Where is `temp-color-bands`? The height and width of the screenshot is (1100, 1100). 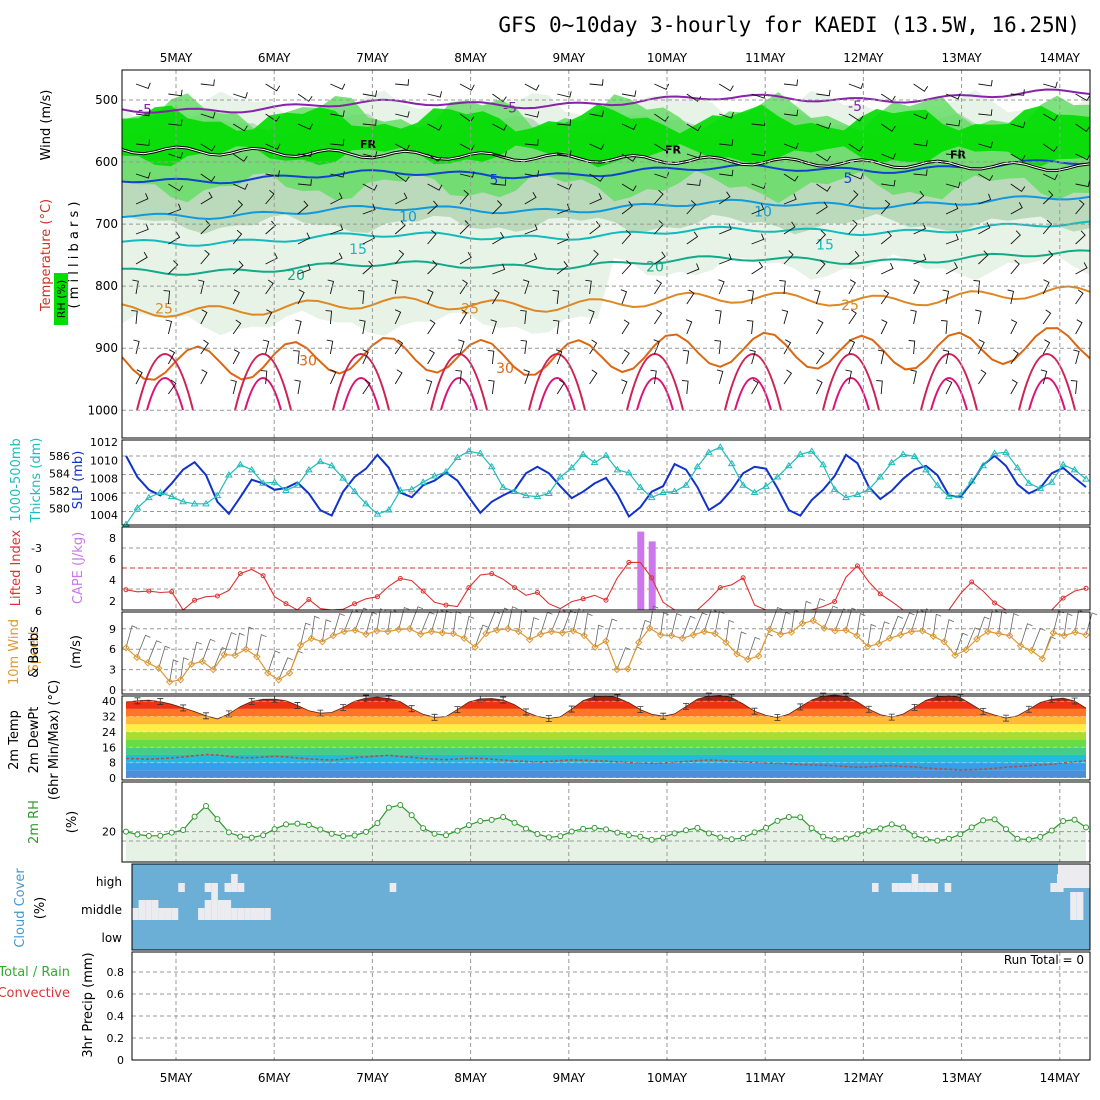
temp-color-bands is located at coordinates (606, 736).